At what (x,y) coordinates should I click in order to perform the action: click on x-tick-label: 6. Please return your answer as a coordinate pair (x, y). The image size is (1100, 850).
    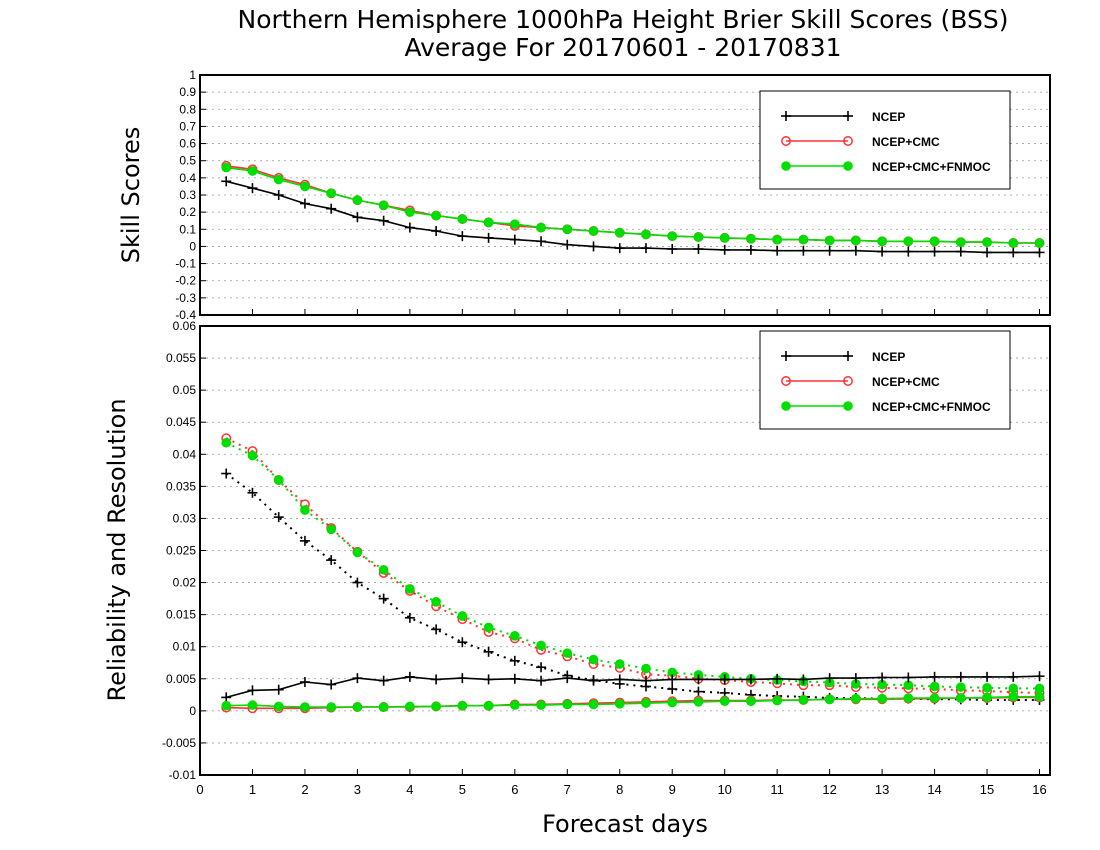
    Looking at the image, I should click on (514, 789).